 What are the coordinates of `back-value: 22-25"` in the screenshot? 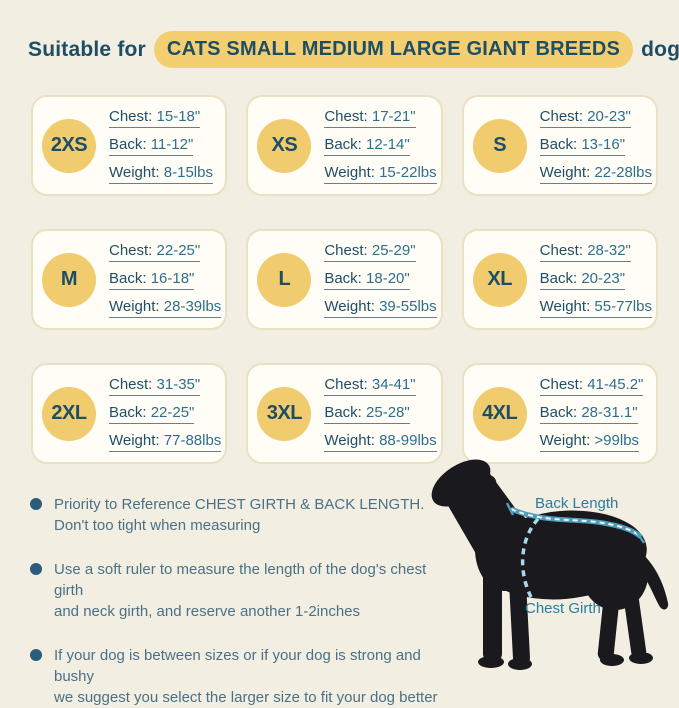 It's located at (172, 412).